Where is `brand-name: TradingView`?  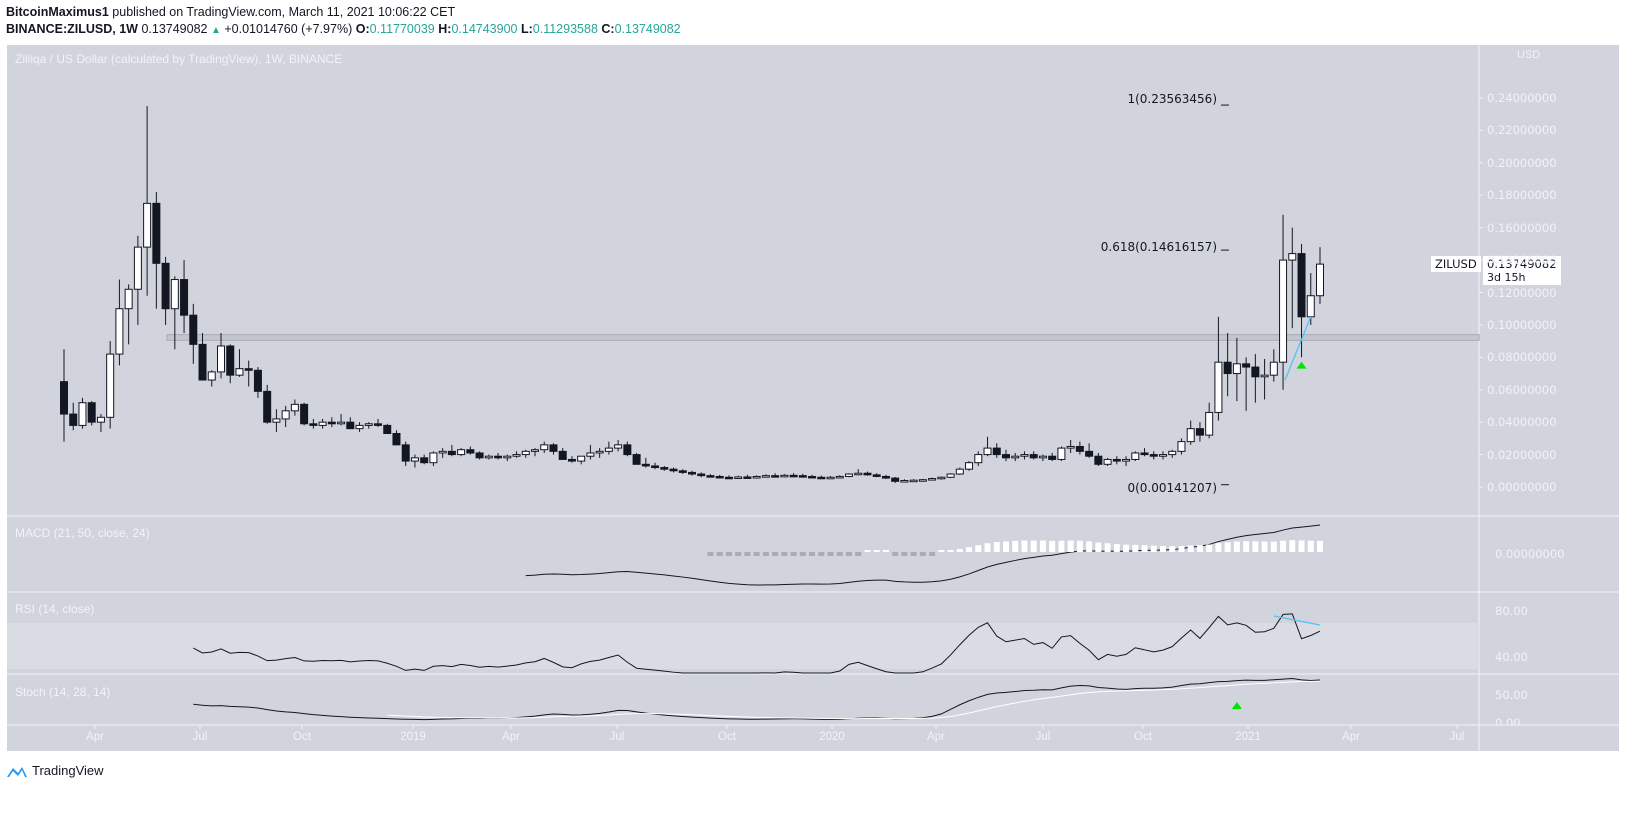 brand-name: TradingView is located at coordinates (68, 770).